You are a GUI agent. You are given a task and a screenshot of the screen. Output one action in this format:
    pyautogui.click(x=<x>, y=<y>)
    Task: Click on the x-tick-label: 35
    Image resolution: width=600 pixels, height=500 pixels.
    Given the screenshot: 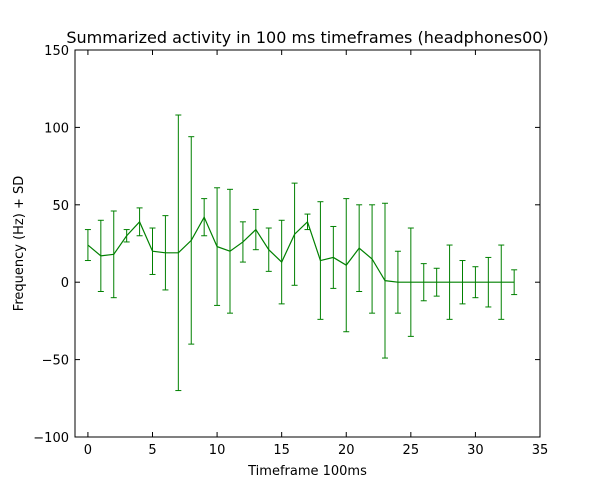 What is the action you would take?
    pyautogui.click(x=540, y=450)
    